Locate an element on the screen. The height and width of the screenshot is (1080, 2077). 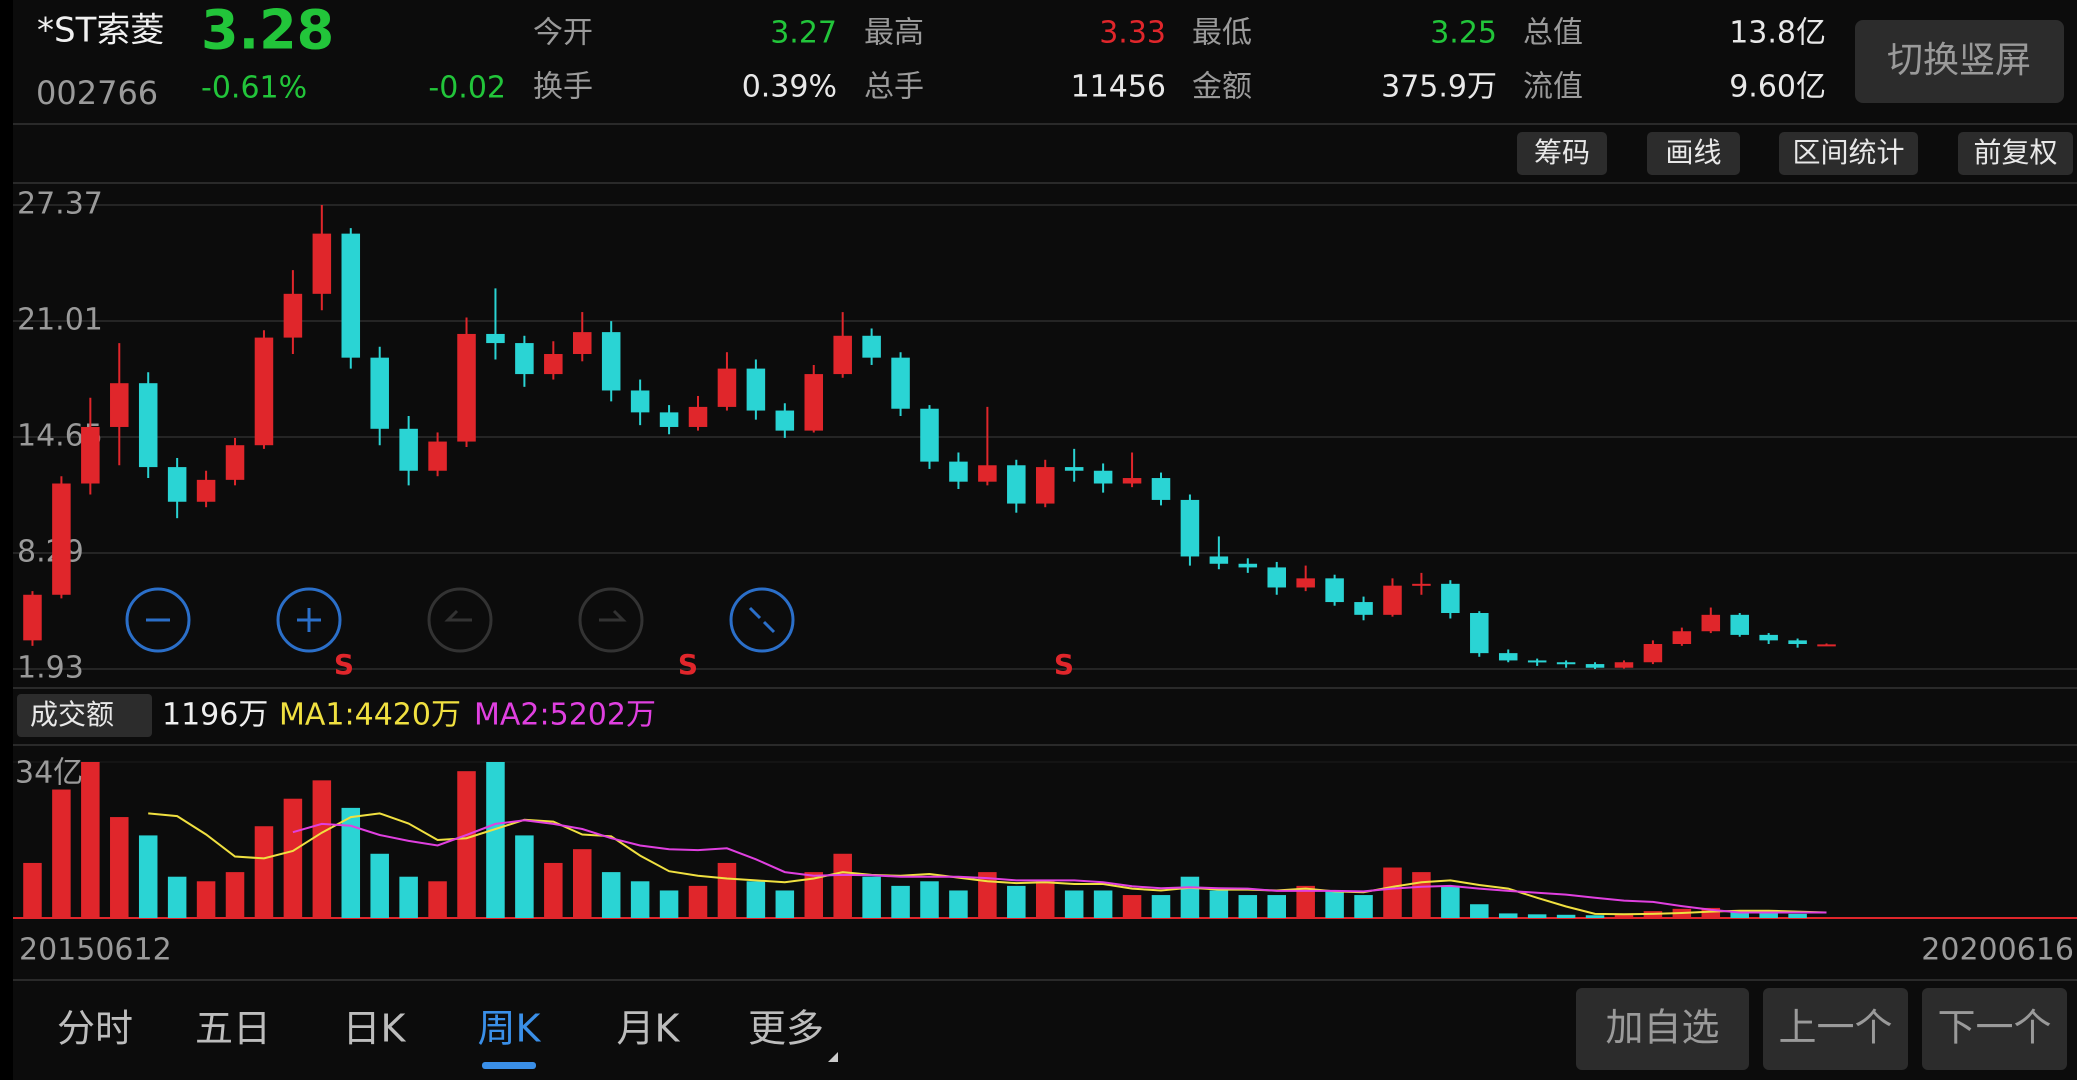
change-percent: -0.61% is located at coordinates (254, 88).